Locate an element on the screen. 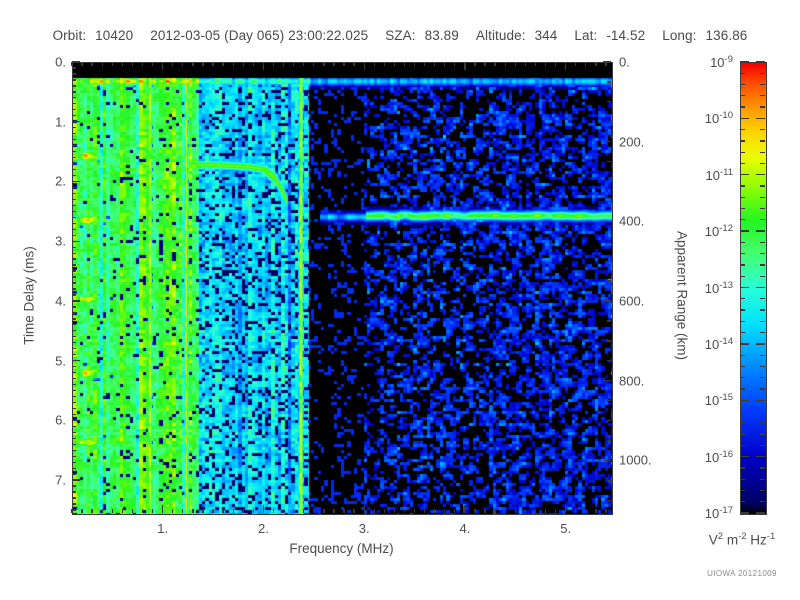 The height and width of the screenshot is (600, 800). colorbar-gradient is located at coordinates (753, 288).